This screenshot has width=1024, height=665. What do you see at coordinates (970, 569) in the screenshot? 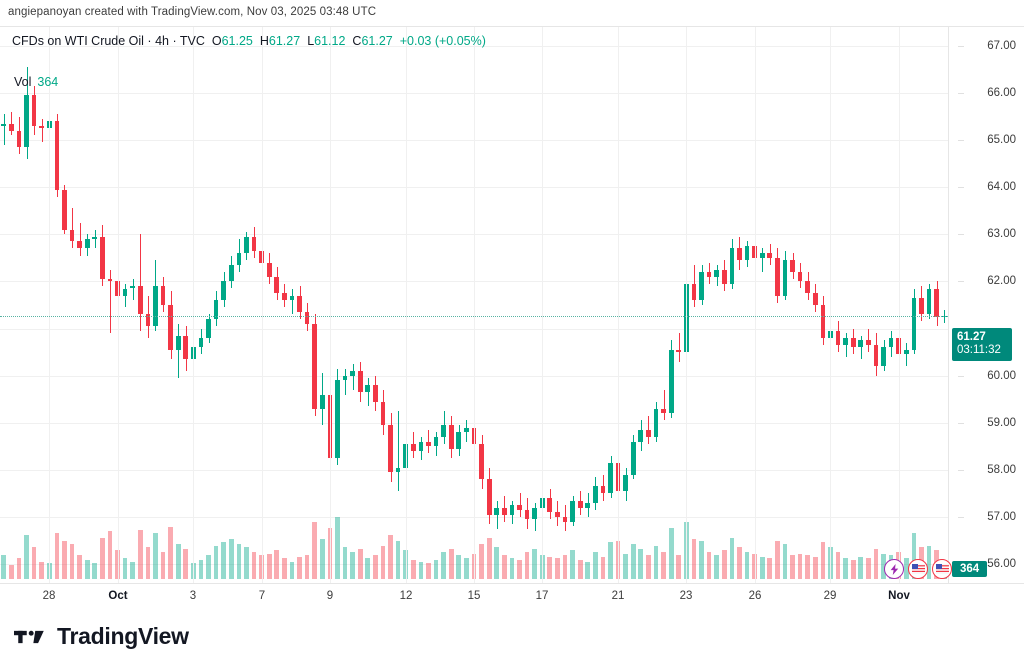
I see `volume-value-badge: 364` at bounding box center [970, 569].